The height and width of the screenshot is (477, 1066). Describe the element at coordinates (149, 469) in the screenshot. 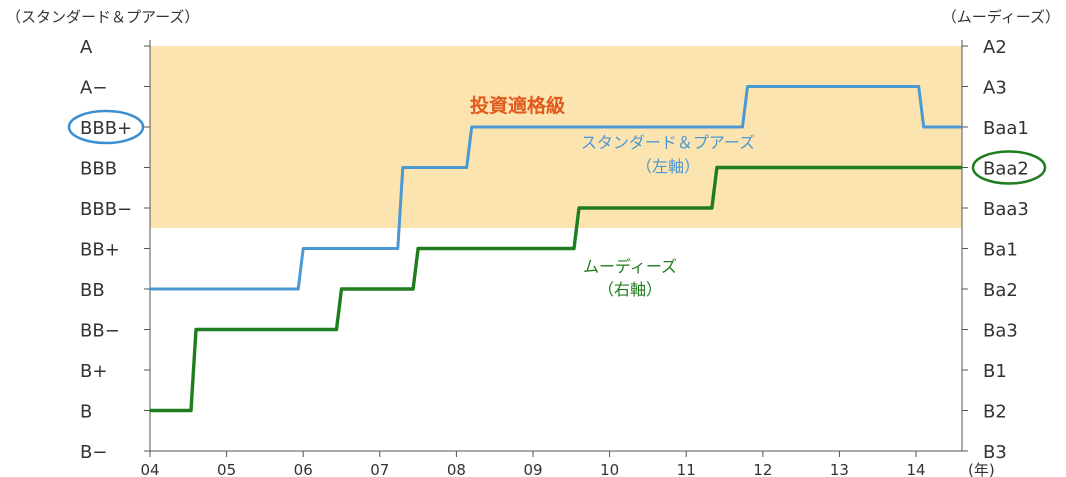

I see `x-tick-label: 04` at that location.